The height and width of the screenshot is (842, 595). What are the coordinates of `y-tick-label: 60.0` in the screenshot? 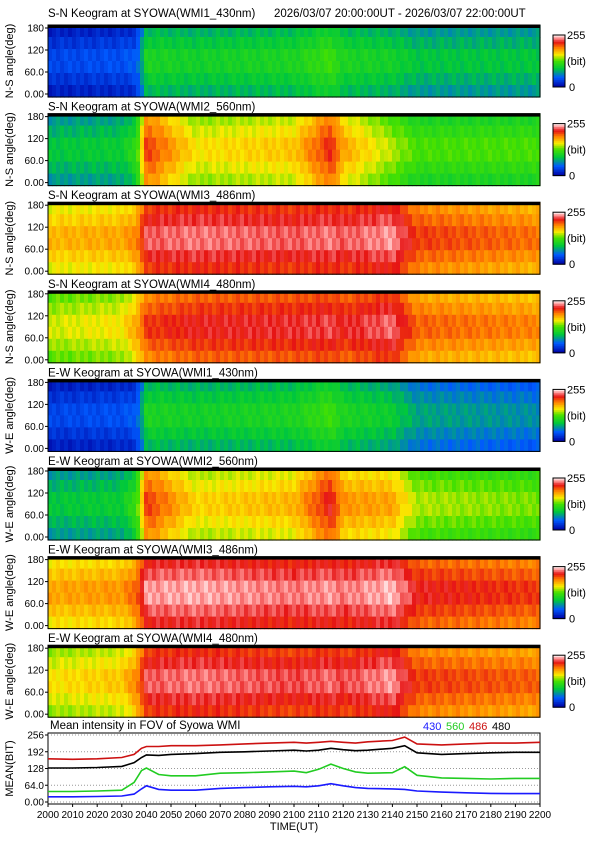 It's located at (35, 73).